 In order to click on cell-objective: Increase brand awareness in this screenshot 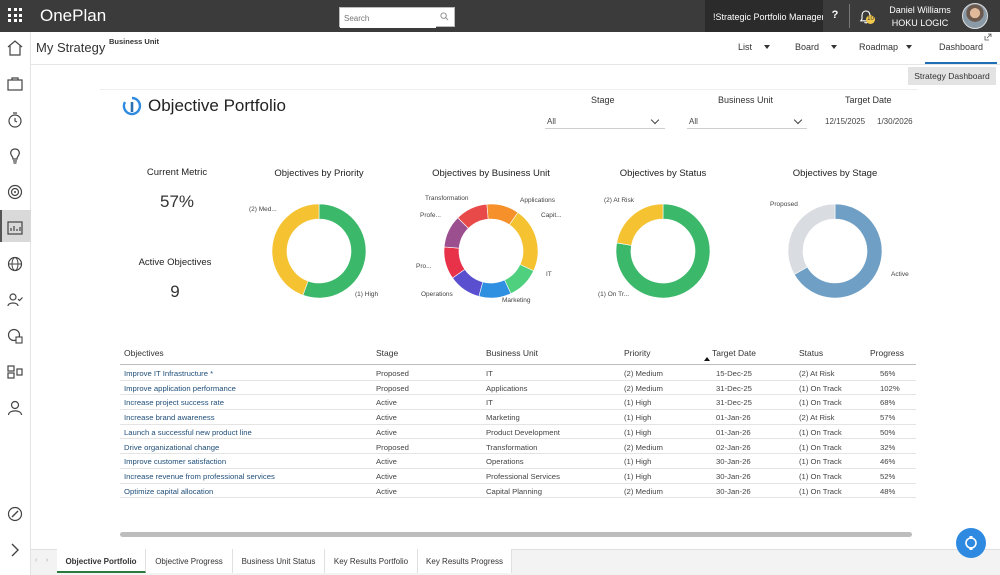, I will do `click(169, 418)`.